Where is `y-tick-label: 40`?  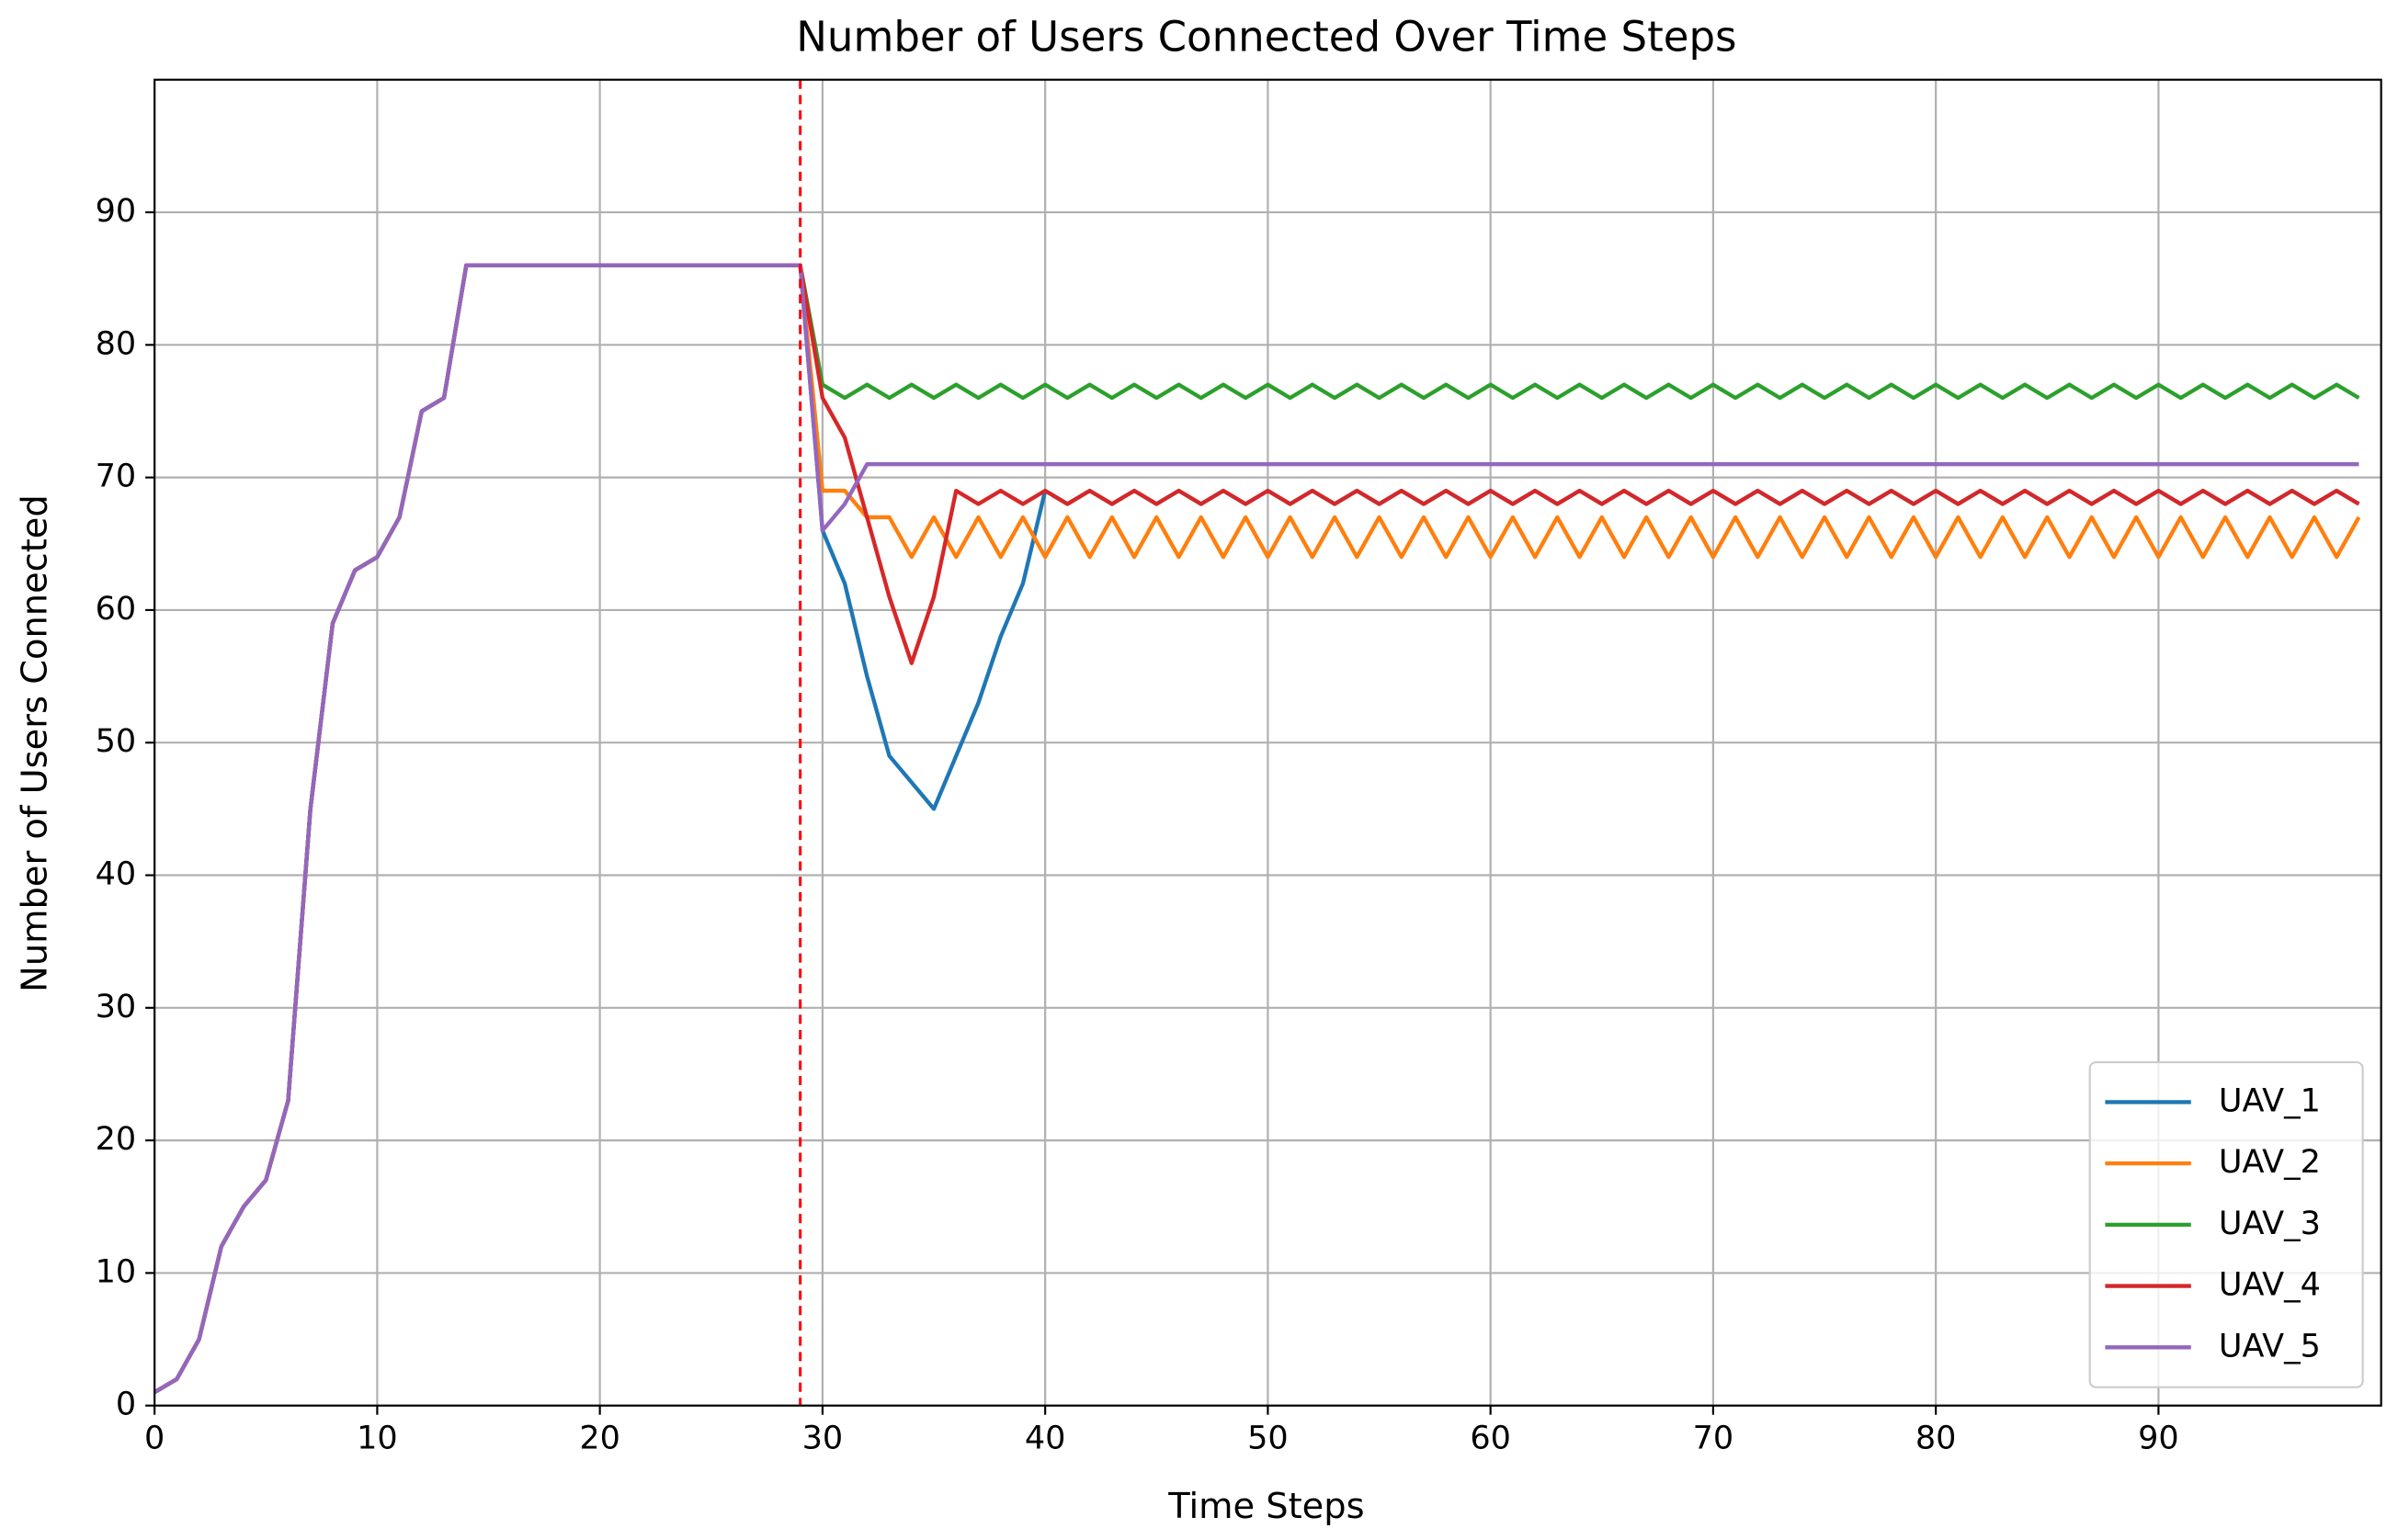
y-tick-label: 40 is located at coordinates (116, 874).